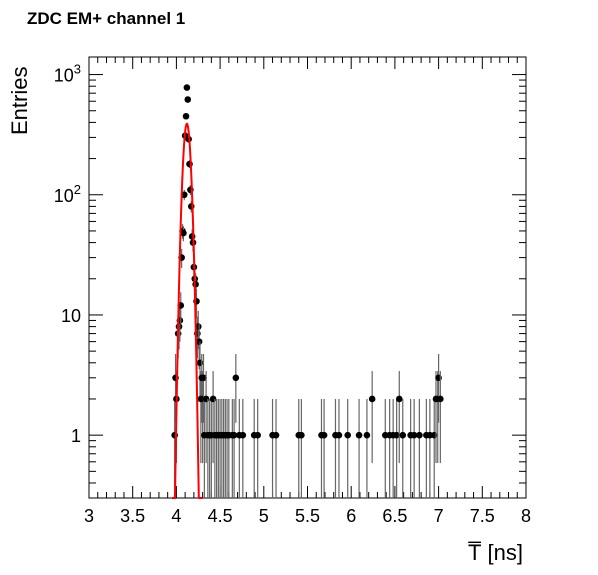 The width and height of the screenshot is (598, 575). I want to click on y-tick-label: 10², so click(67, 194).